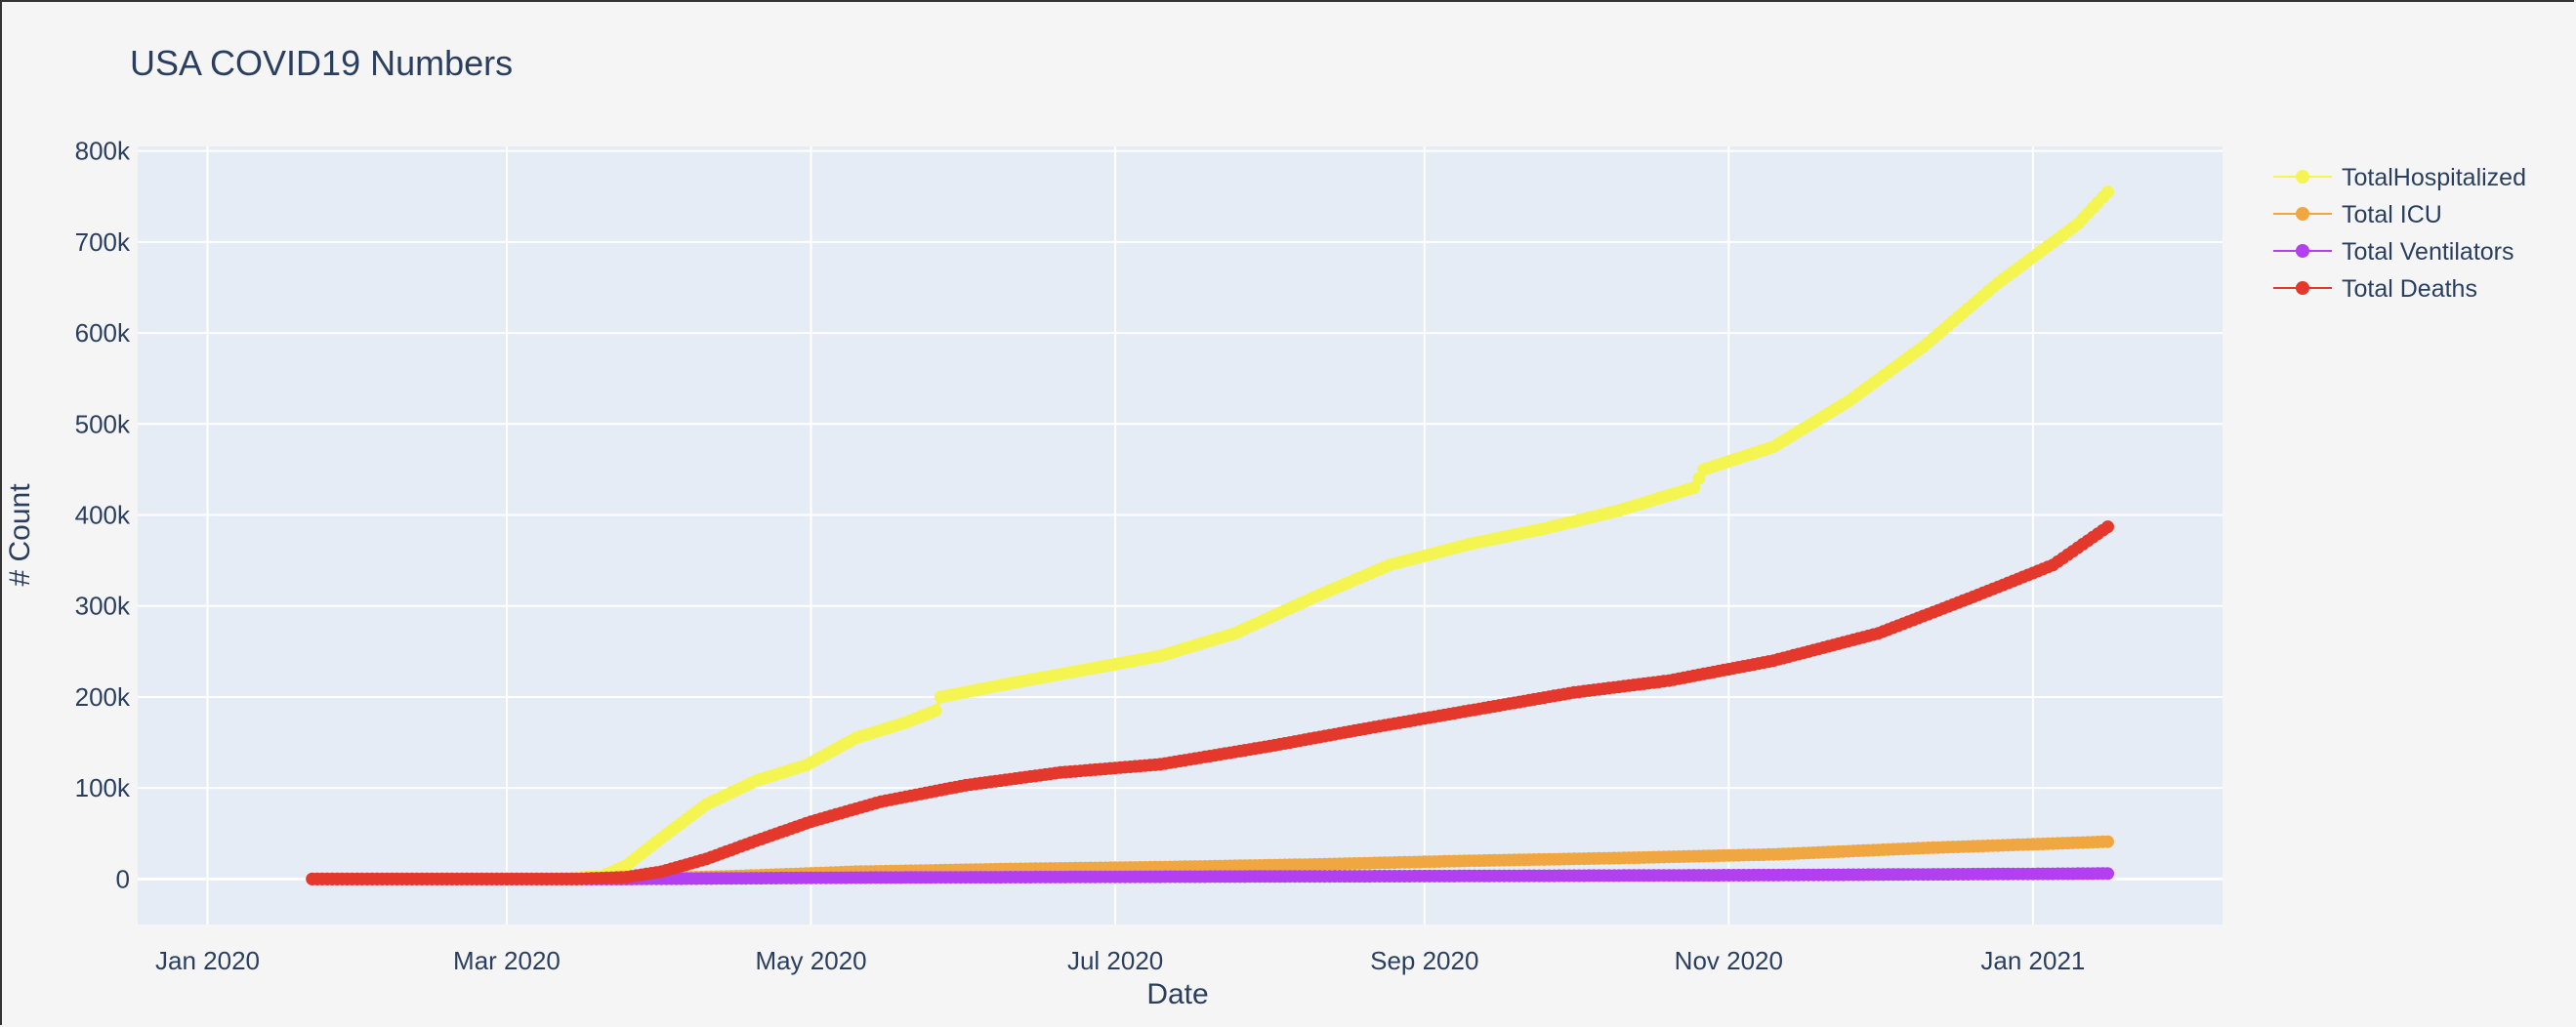 The height and width of the screenshot is (1027, 2576). I want to click on x-tick-label: Nov 2020, so click(1729, 960).